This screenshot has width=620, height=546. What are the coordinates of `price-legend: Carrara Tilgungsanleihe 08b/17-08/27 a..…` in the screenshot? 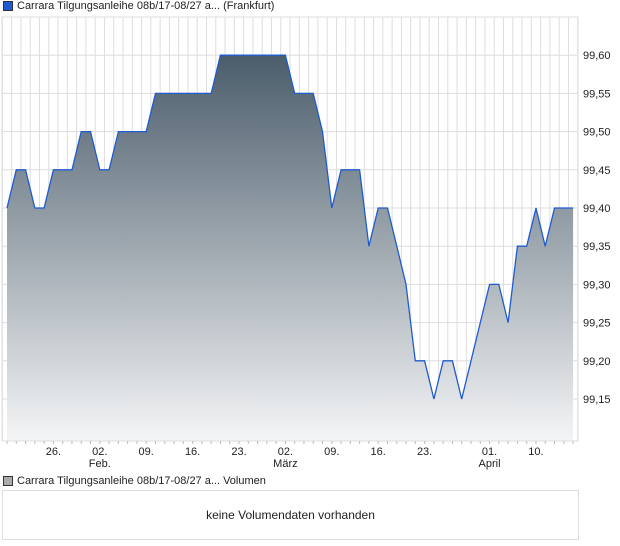 It's located at (138, 6).